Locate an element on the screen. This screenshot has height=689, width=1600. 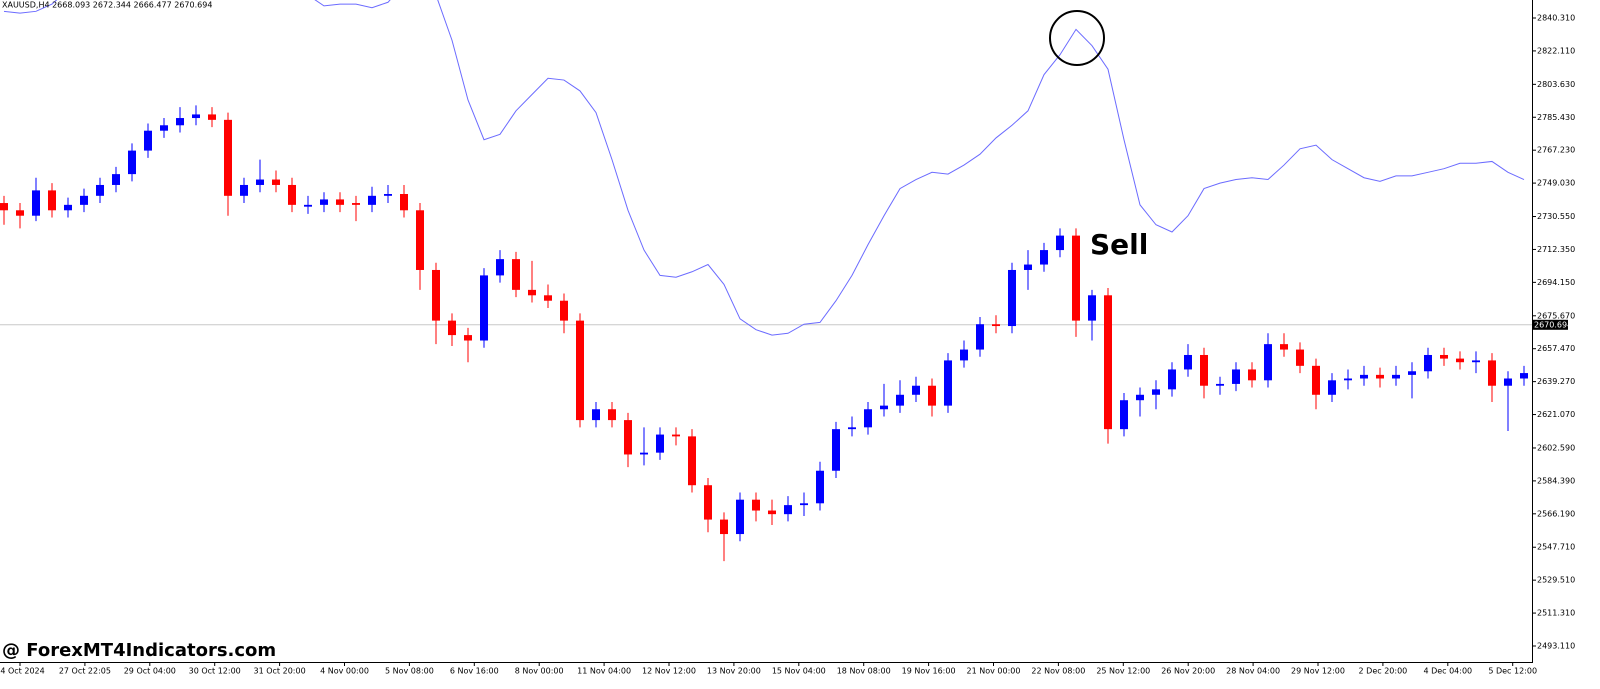
watermark: @ ForexMT4Indicators.com is located at coordinates (139, 650).